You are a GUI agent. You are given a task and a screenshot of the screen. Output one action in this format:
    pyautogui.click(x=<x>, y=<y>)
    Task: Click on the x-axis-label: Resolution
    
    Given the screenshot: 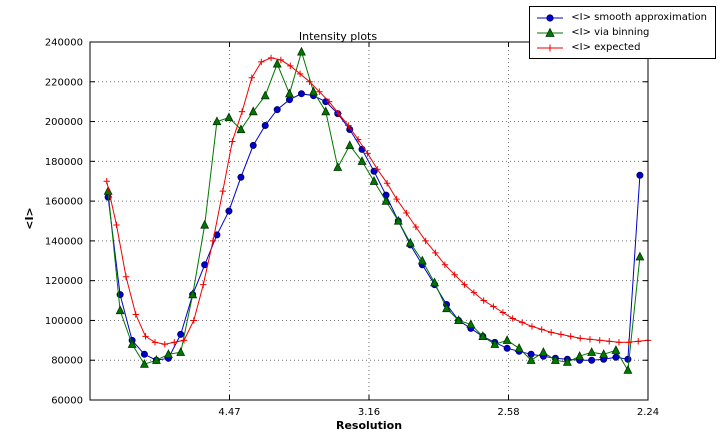 What is the action you would take?
    pyautogui.click(x=369, y=425)
    